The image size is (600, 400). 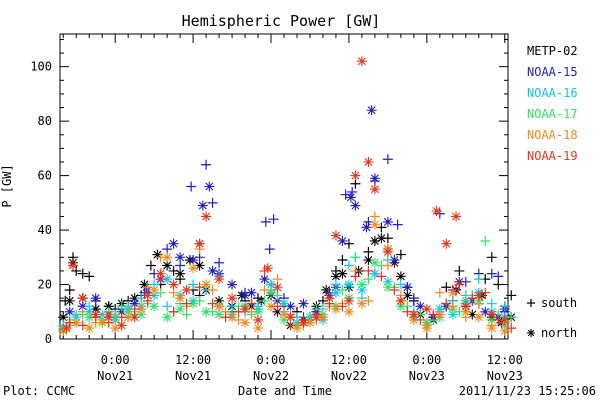 I want to click on legend-entry: NOAA-18, so click(x=552, y=135).